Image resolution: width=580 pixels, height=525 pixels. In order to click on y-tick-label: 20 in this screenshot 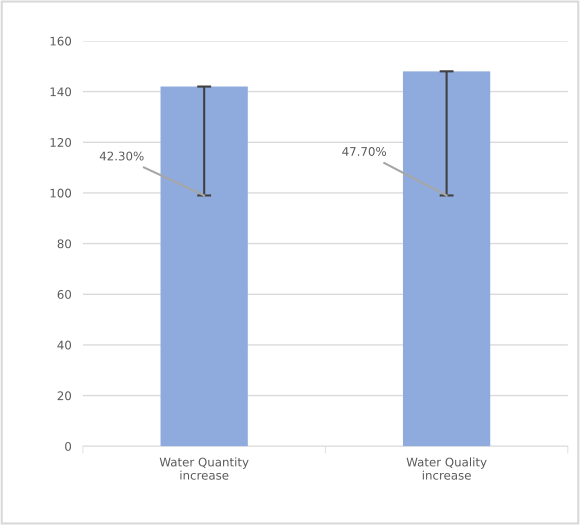, I will do `click(65, 395)`.